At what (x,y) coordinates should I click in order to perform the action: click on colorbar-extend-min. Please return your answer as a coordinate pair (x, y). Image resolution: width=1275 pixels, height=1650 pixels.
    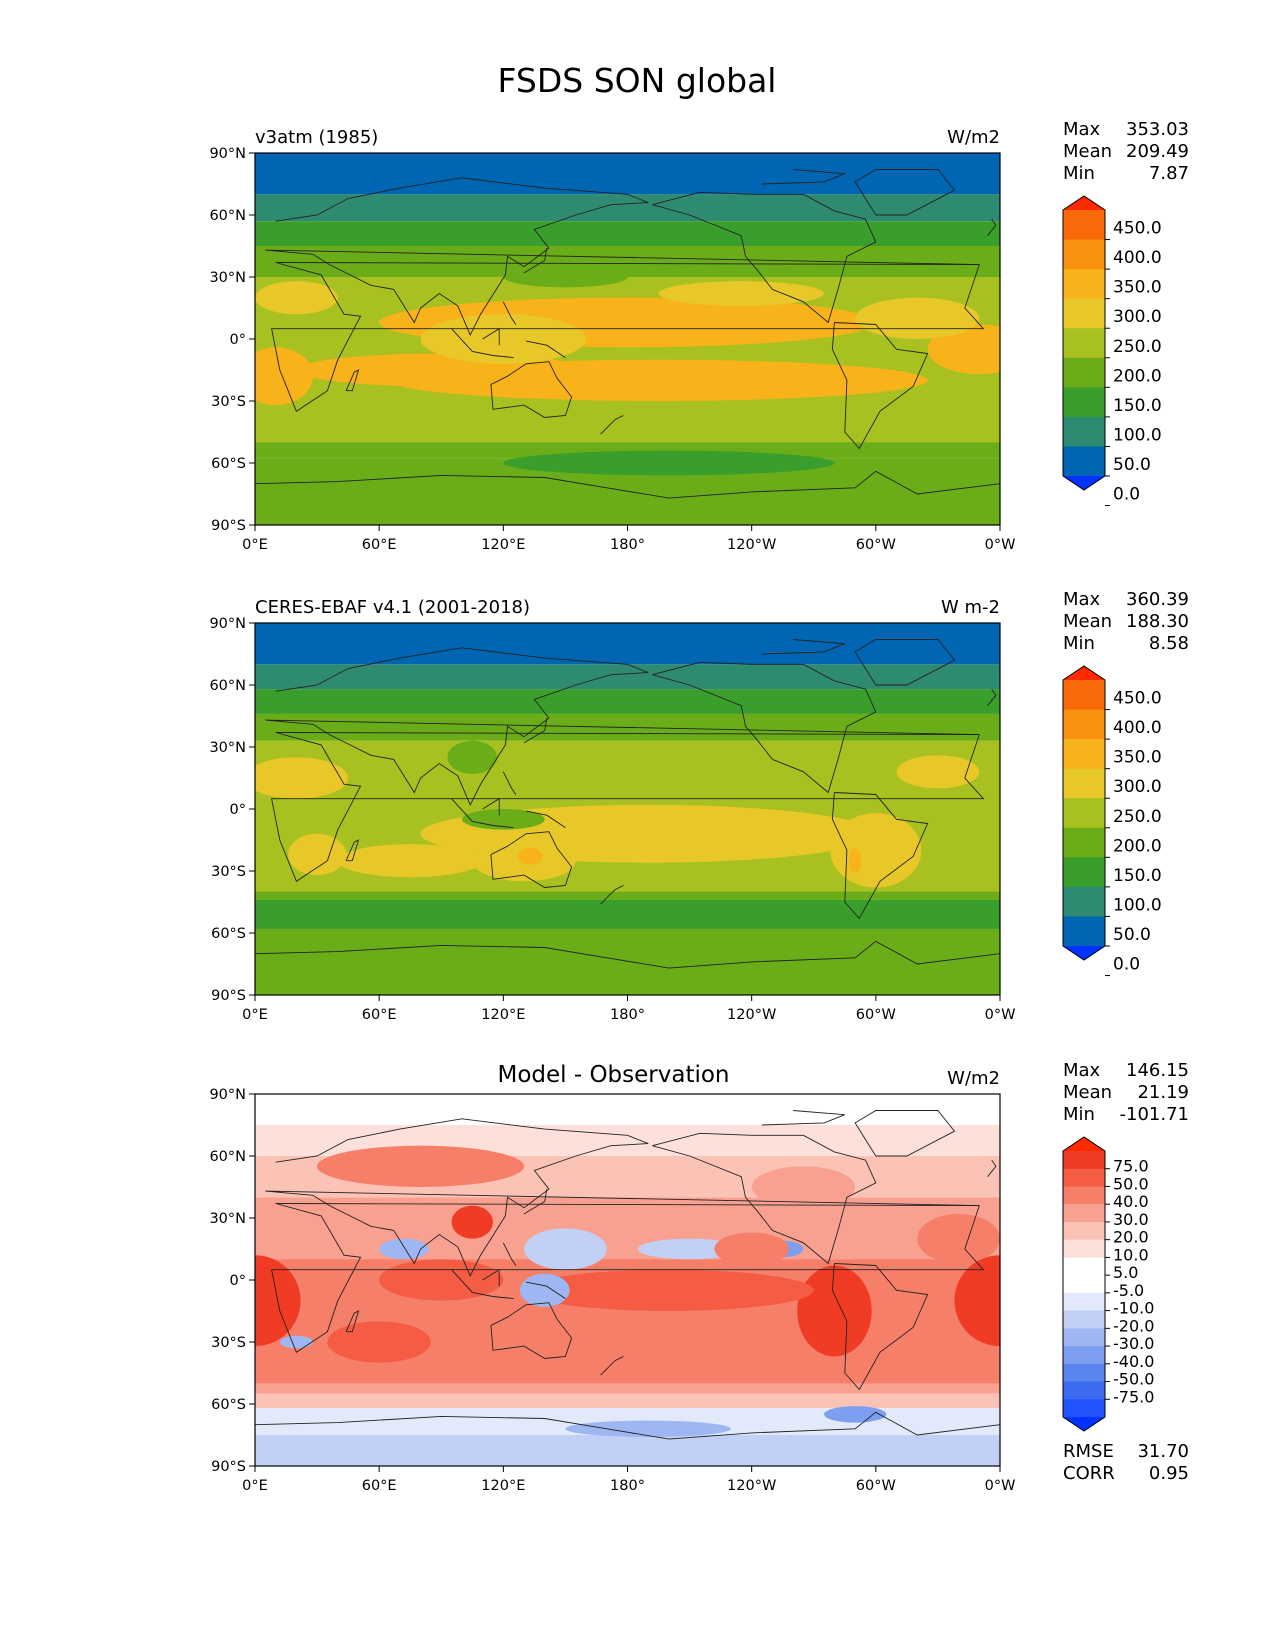
    Looking at the image, I should click on (1084, 1424).